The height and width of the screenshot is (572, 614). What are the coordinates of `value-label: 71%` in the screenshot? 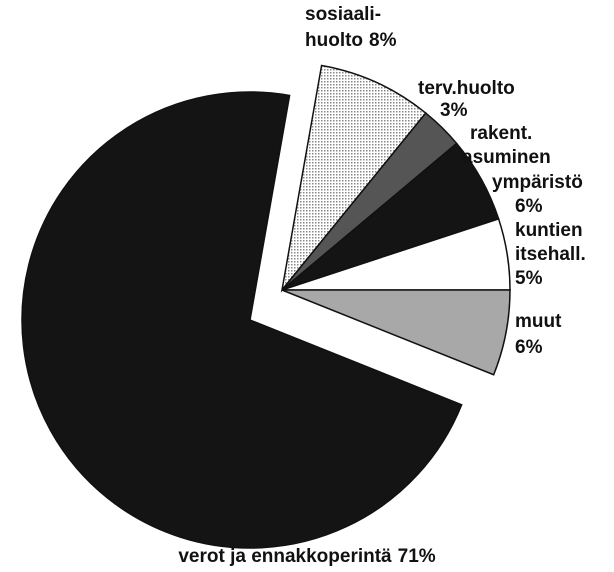 It's located at (417, 556).